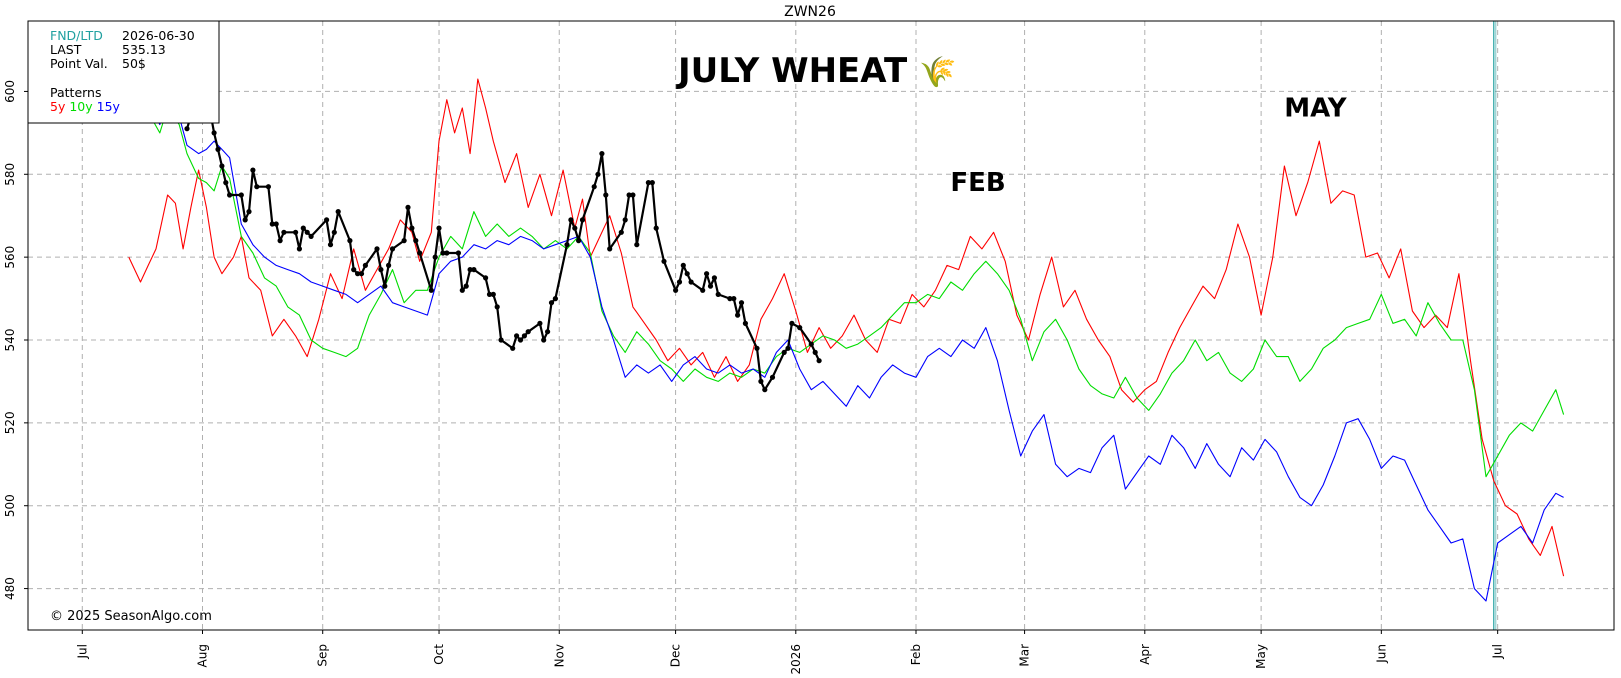 This screenshot has width=1621, height=678. I want to click on x-tick-label: Apr, so click(1145, 654).